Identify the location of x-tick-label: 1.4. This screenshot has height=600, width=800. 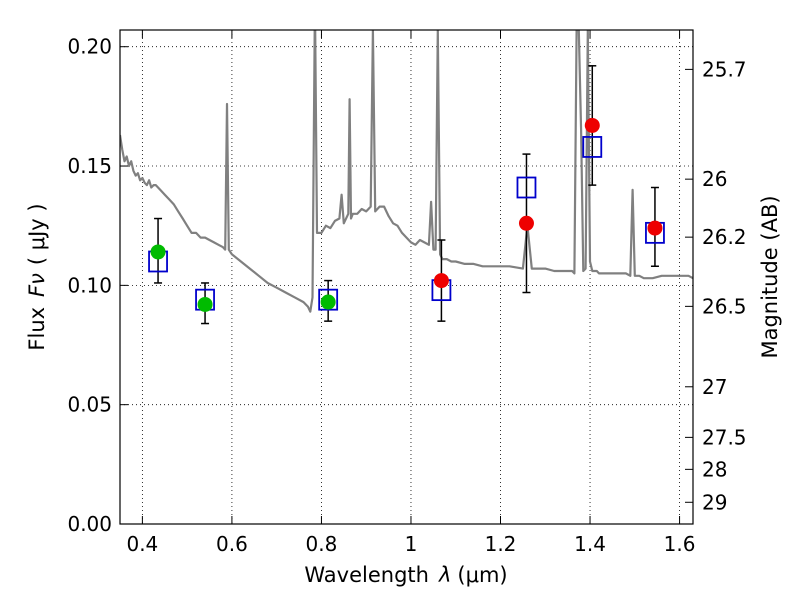
(590, 544).